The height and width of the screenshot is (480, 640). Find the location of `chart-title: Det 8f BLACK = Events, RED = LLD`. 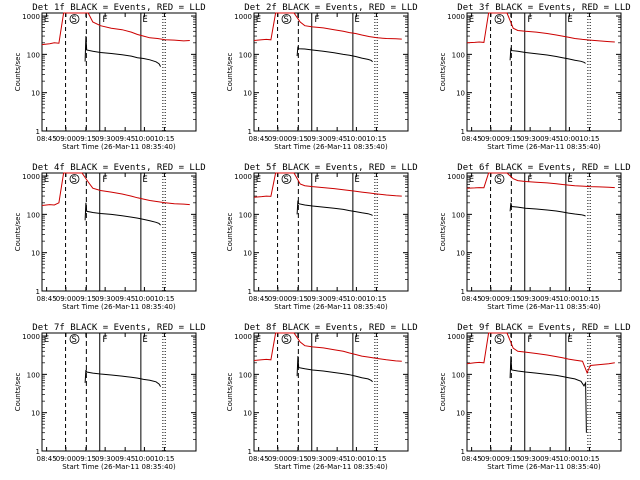

chart-title: Det 8f BLACK = Events, RED = LLD is located at coordinates (330, 328).